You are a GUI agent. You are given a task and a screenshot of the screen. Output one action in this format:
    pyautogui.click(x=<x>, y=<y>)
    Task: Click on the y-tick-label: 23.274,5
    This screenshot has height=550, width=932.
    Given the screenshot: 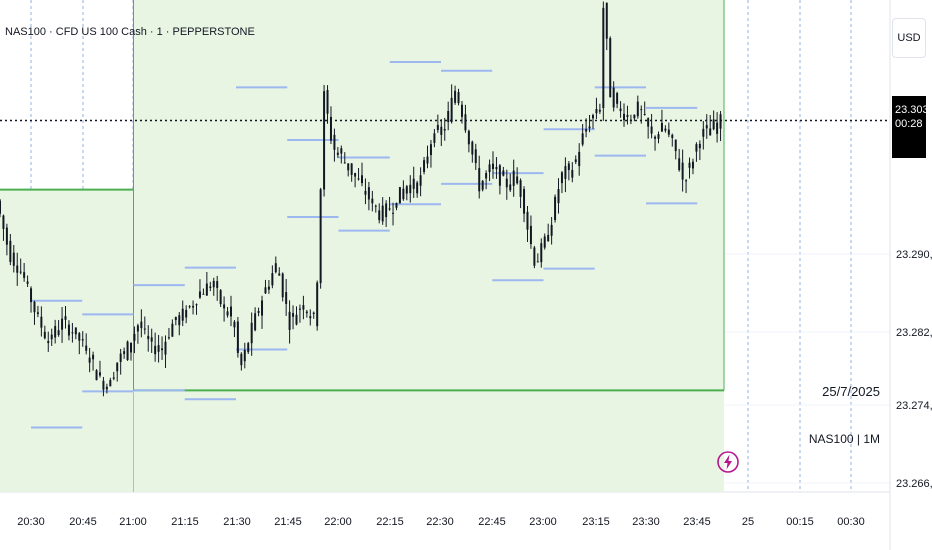 What is the action you would take?
    pyautogui.click(x=914, y=406)
    